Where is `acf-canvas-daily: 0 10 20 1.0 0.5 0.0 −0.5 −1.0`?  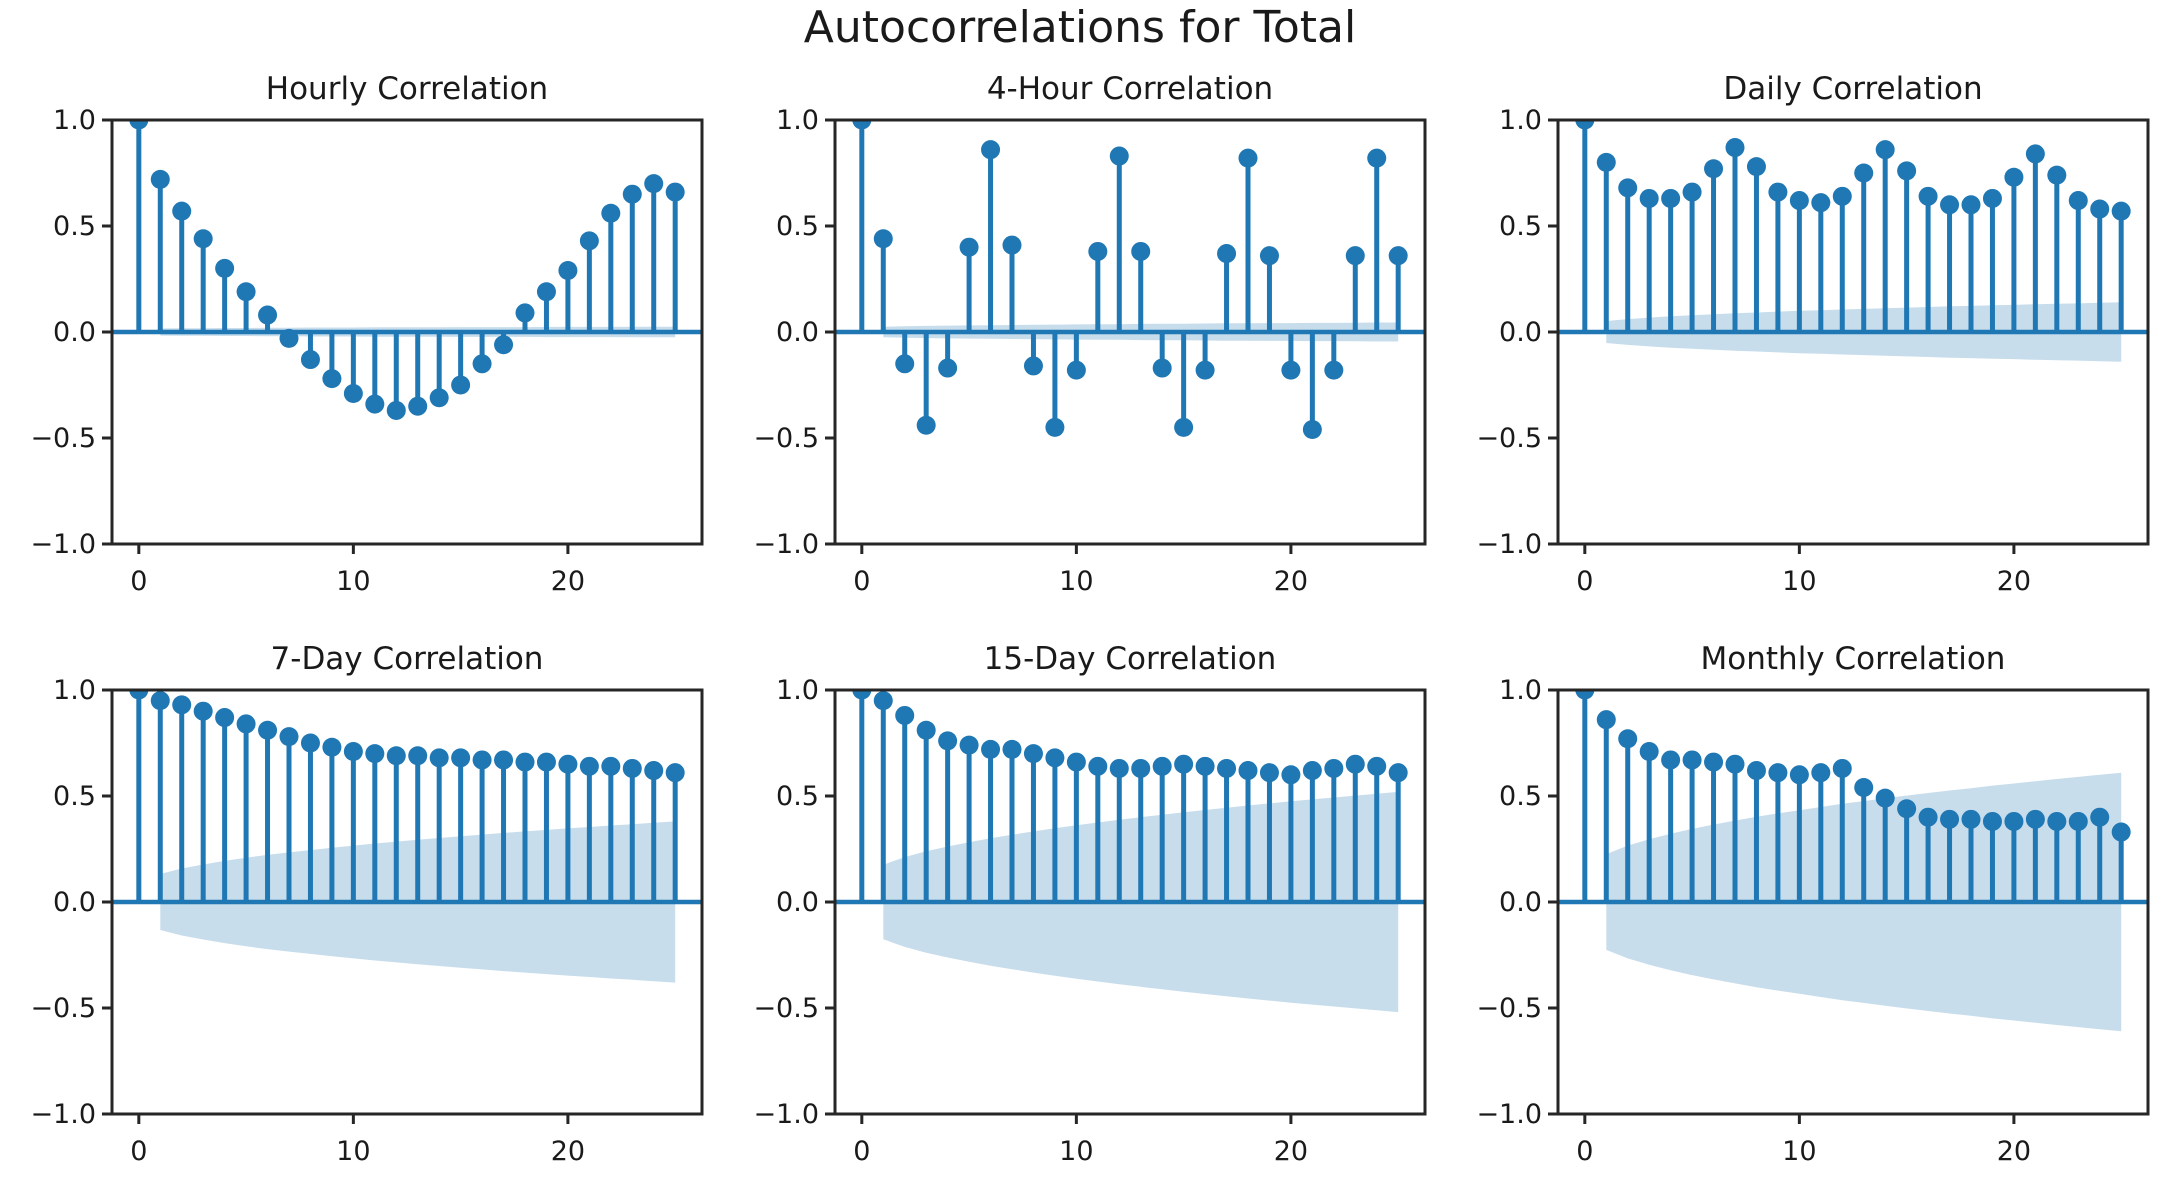 acf-canvas-daily: 0 10 20 1.0 0.5 0.0 −0.5 −1.0 is located at coordinates (1813, 351).